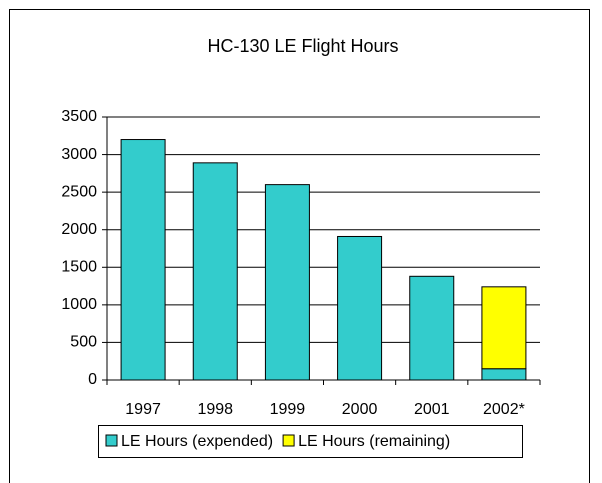 The width and height of the screenshot is (602, 483). I want to click on y-tick-label: 3500, so click(79, 116).